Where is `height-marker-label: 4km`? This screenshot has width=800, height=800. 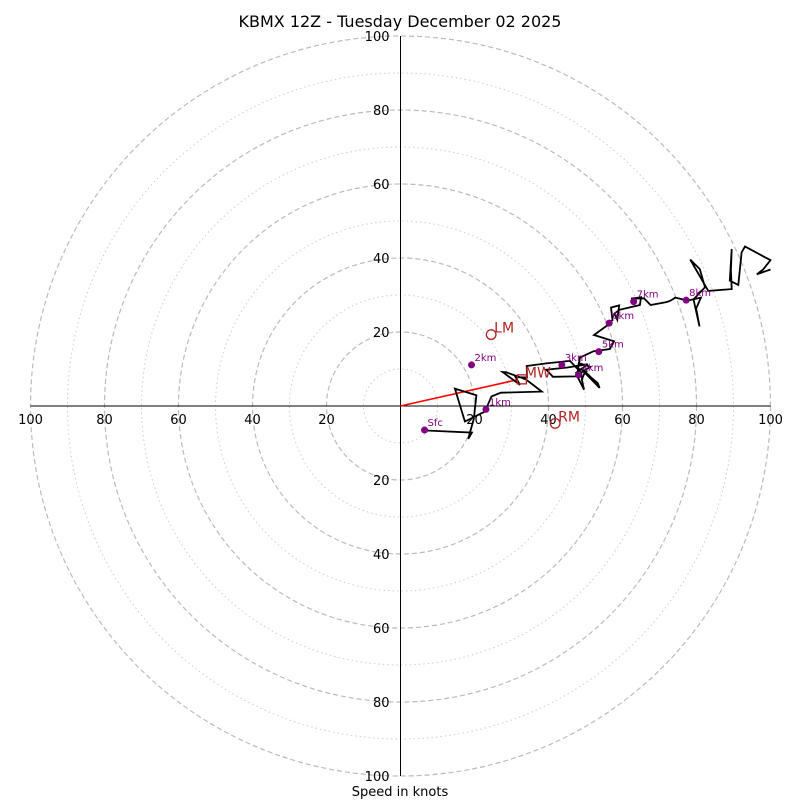 height-marker-label: 4km is located at coordinates (592, 368).